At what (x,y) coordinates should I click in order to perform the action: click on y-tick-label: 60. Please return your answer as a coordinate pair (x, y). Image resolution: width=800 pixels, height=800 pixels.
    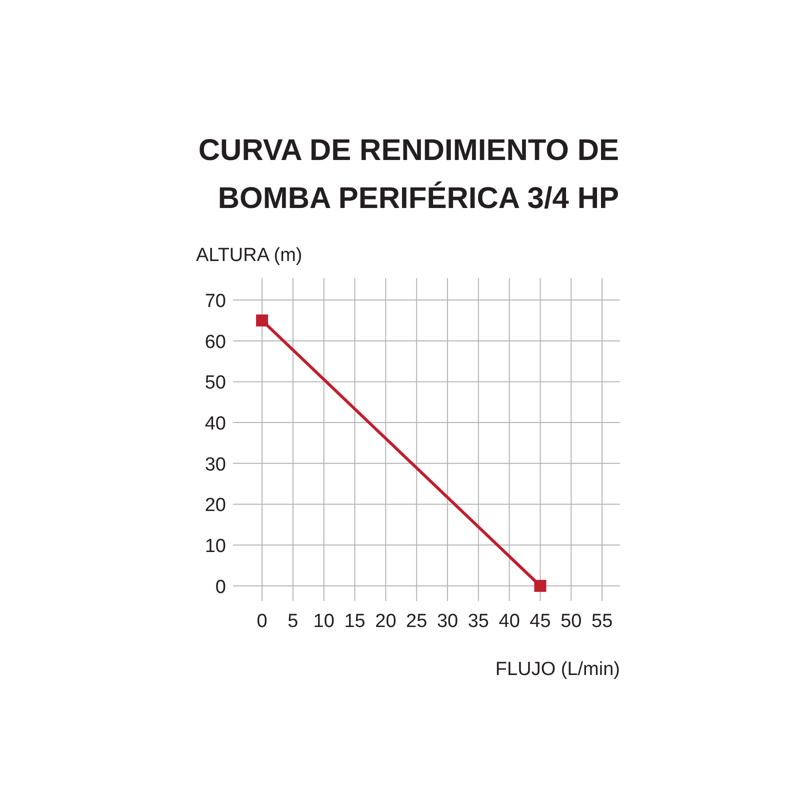
    Looking at the image, I should click on (215, 342).